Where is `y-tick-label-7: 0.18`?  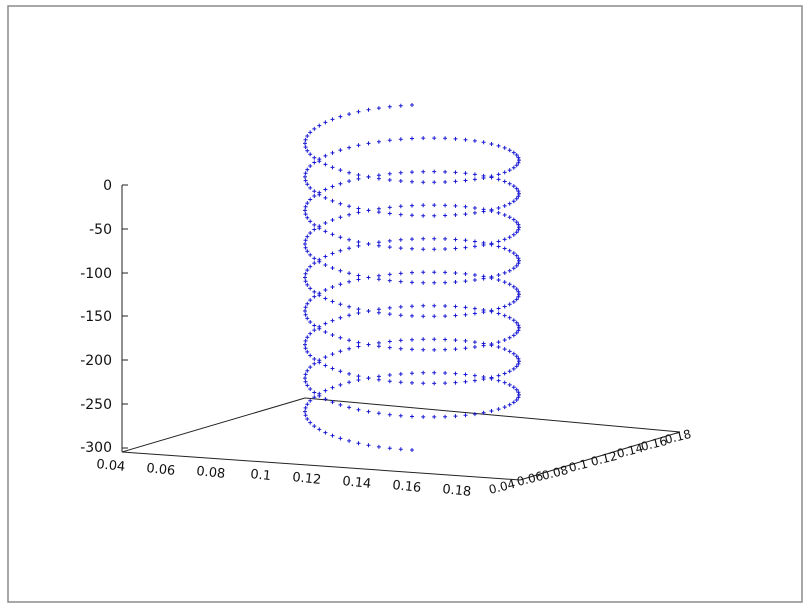 y-tick-label-7: 0.18 is located at coordinates (677, 437).